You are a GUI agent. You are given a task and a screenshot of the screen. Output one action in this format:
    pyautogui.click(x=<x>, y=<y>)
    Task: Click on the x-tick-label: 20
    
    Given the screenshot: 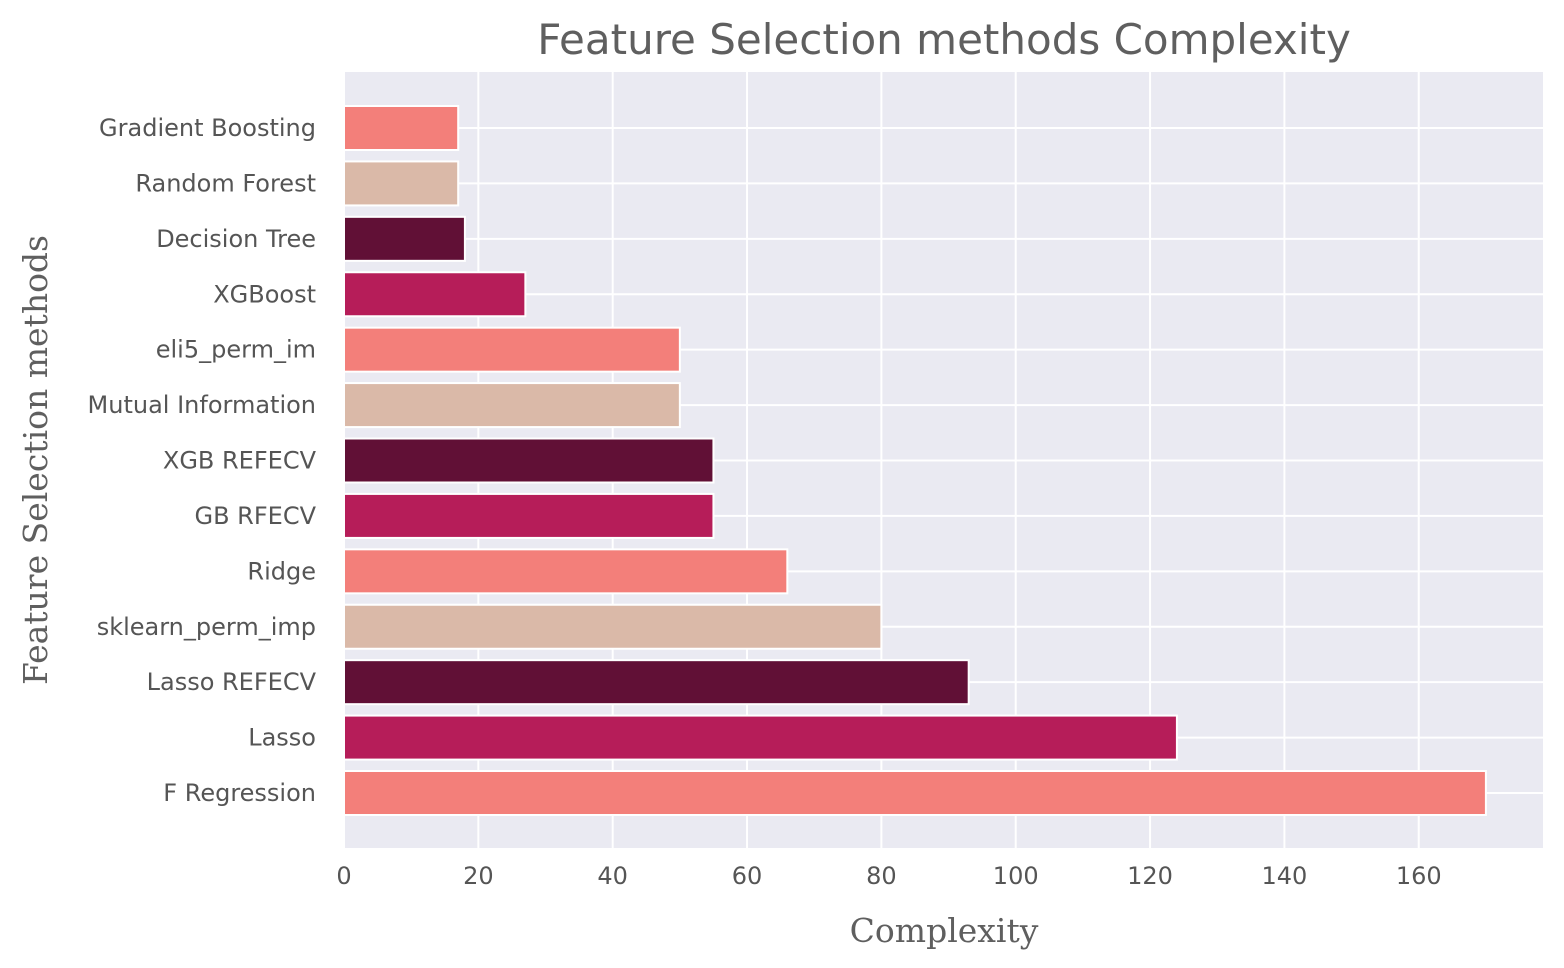 What is the action you would take?
    pyautogui.click(x=478, y=876)
    